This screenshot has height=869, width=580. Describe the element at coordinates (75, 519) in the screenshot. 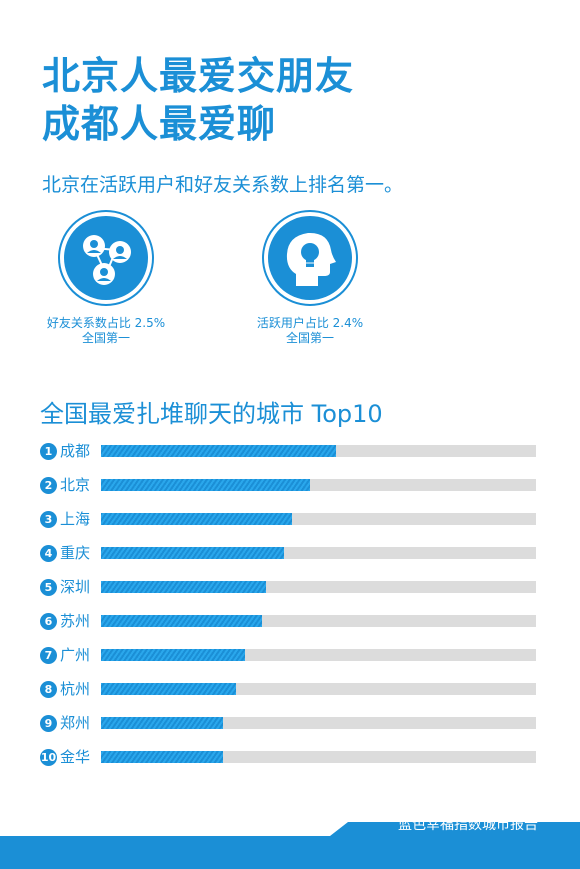

I see `city-label: 上海` at that location.